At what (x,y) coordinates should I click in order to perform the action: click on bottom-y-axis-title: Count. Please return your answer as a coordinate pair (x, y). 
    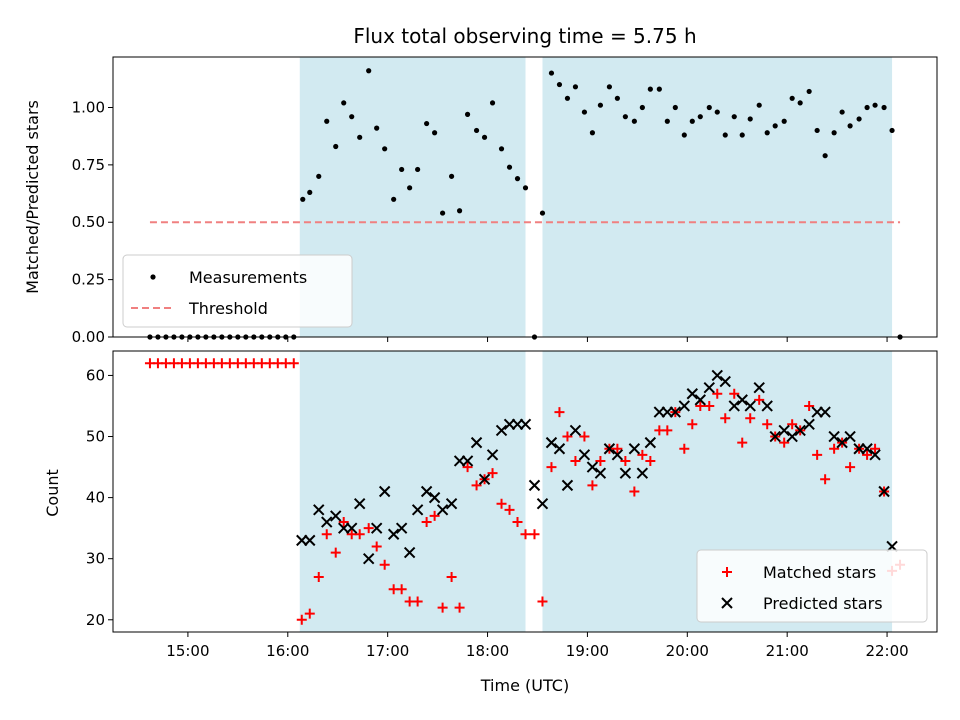
    Looking at the image, I should click on (52, 493).